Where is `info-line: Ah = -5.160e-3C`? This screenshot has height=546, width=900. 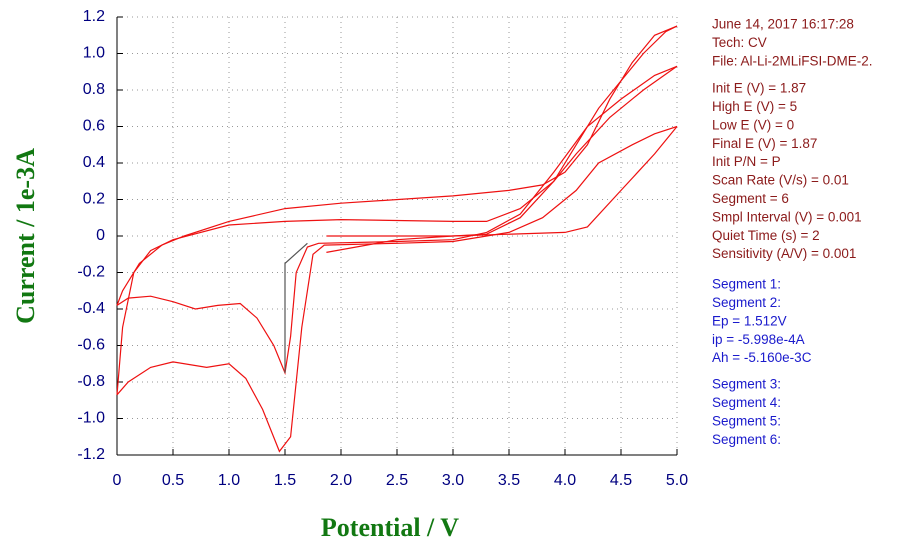 info-line: Ah = -5.160e-3C is located at coordinates (762, 357).